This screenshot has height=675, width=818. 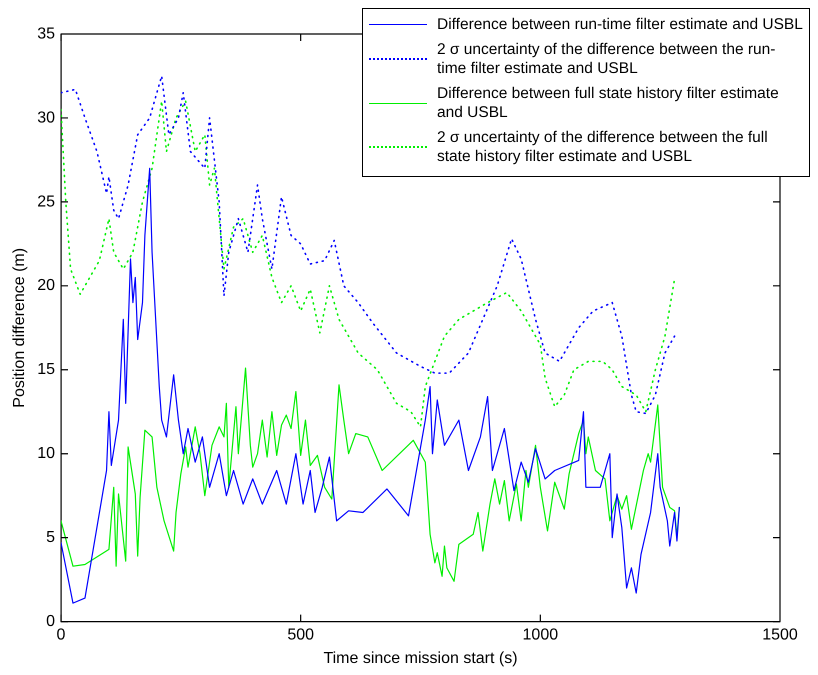 I want to click on x-tick-label: 500, so click(x=300, y=635).